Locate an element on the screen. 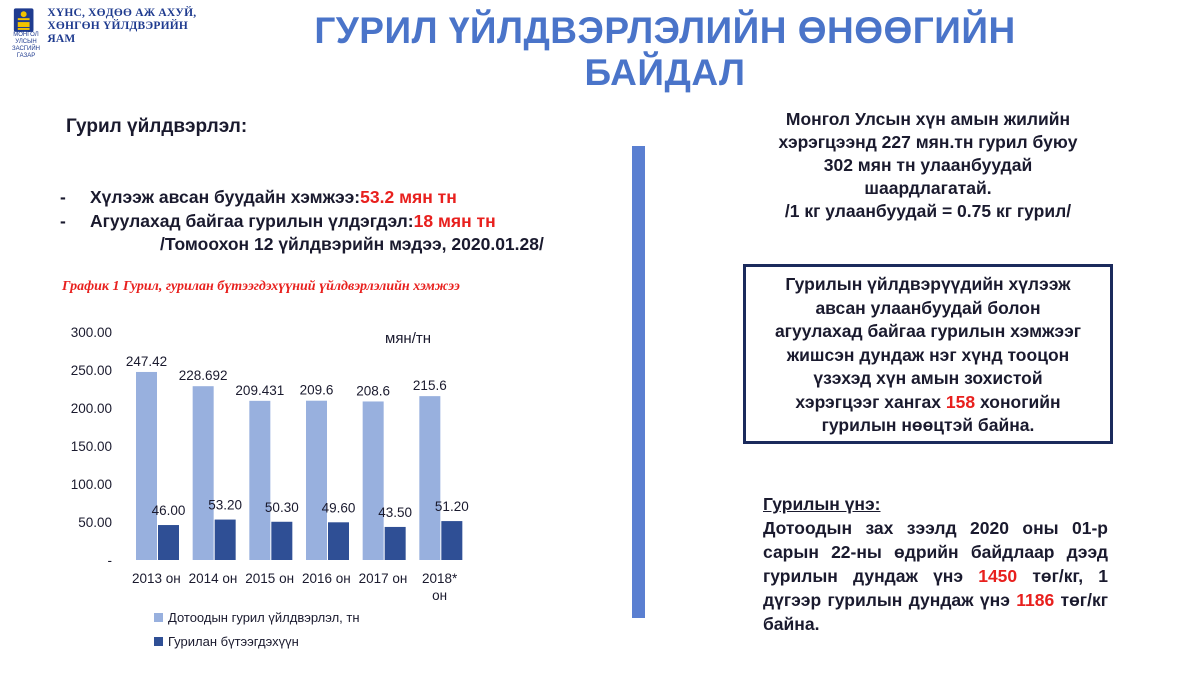  y-tick-label: 200.00 is located at coordinates (91, 408).